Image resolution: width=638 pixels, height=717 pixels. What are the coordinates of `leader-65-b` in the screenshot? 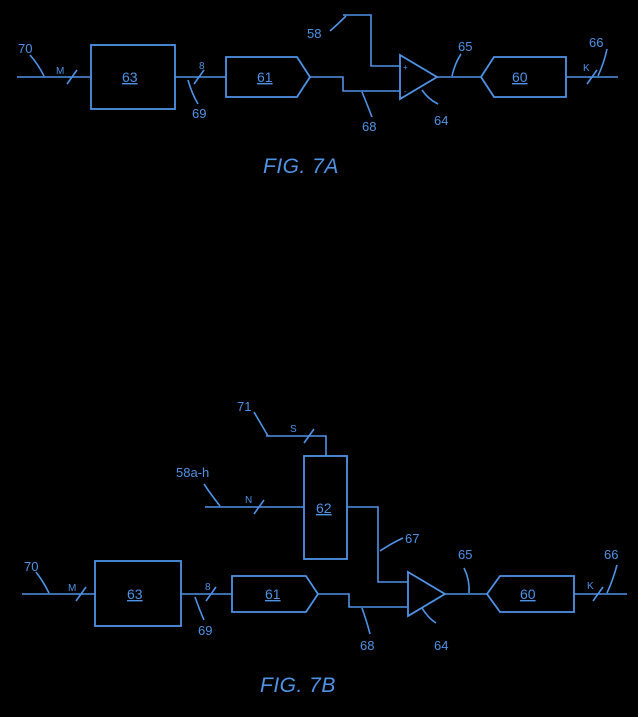 It's located at (466, 580).